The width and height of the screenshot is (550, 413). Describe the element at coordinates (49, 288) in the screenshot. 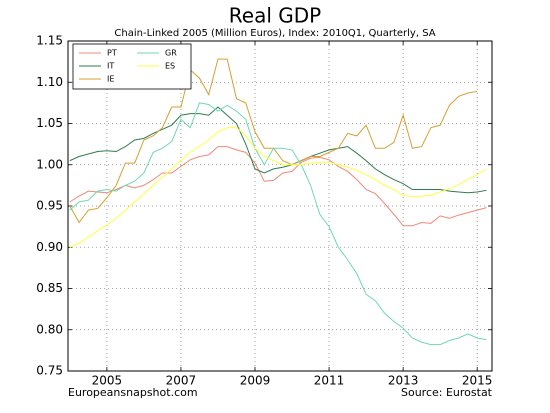

I see `y-tick-label: 0.85` at that location.